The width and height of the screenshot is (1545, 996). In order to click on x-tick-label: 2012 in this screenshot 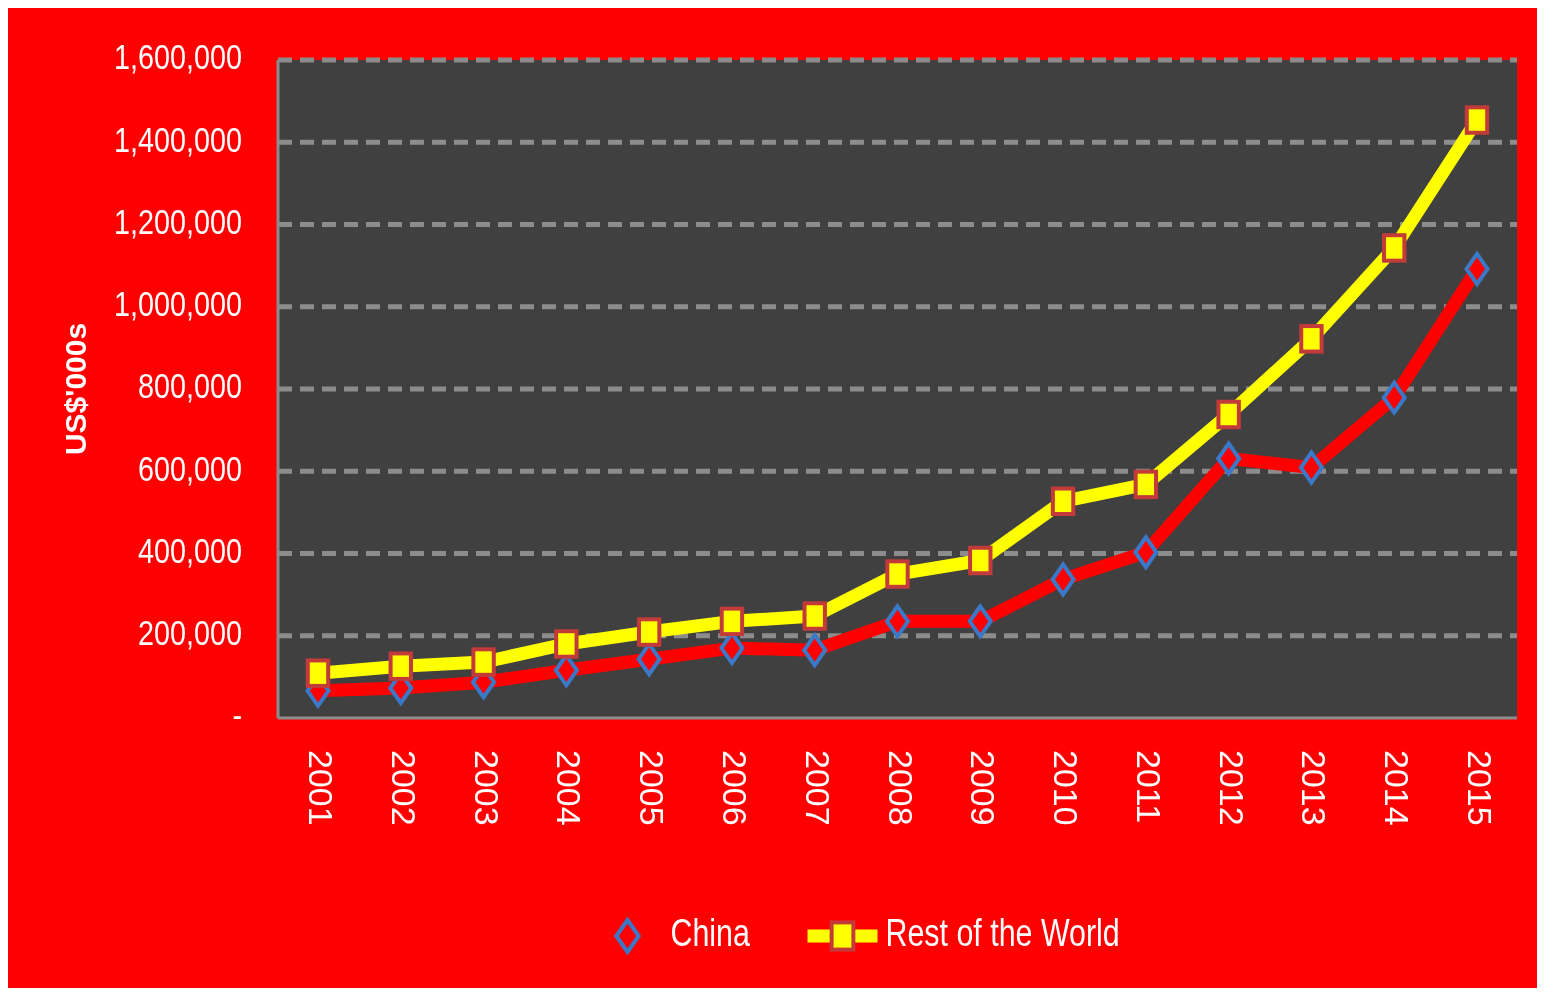, I will do `click(1231, 788)`.